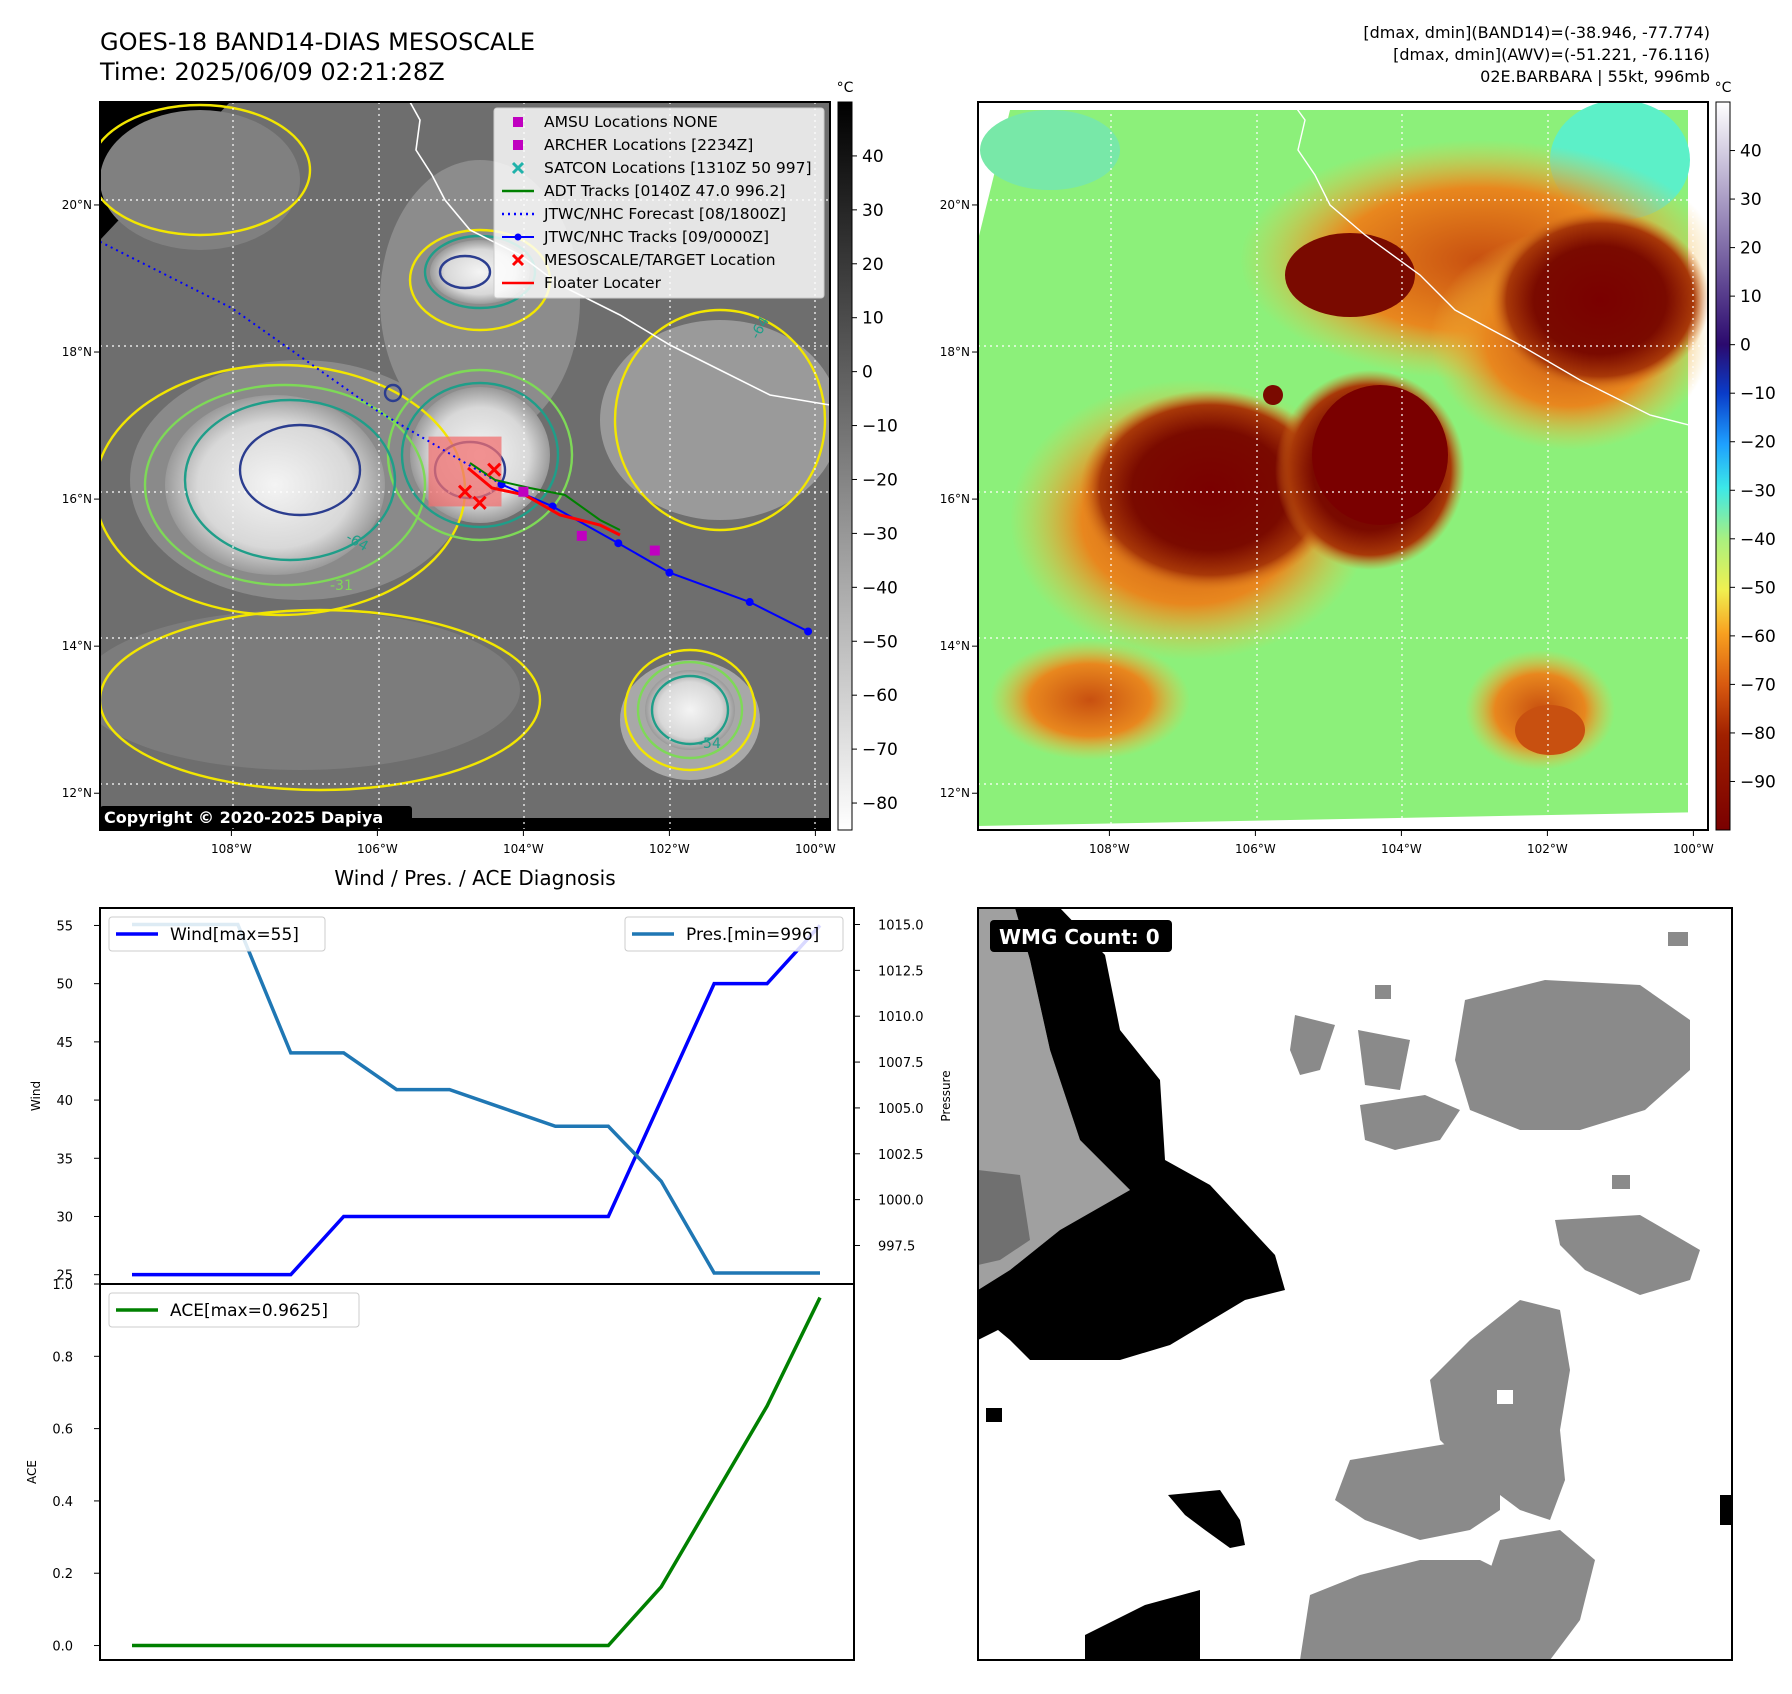 The height and width of the screenshot is (1694, 1792). Describe the element at coordinates (545, 496) in the screenshot. I see `adt-track` at that location.